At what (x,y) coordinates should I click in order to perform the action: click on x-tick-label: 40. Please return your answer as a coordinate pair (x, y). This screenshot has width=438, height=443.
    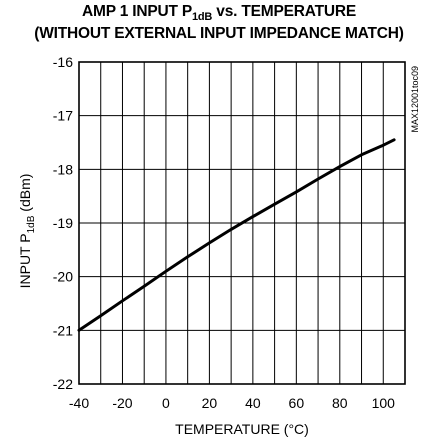
    Looking at the image, I should click on (253, 403).